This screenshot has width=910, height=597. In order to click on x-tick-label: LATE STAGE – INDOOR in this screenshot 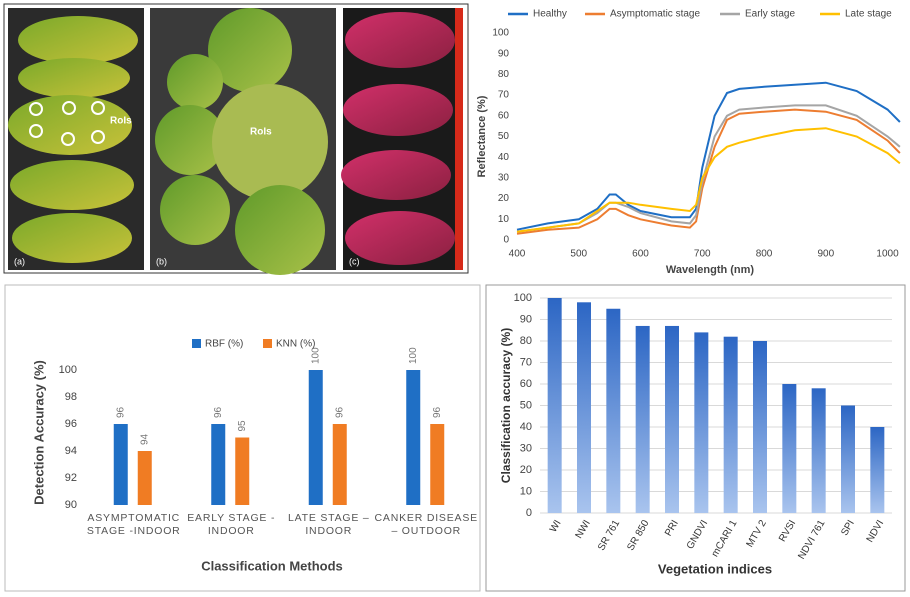, I will do `click(328, 524)`.